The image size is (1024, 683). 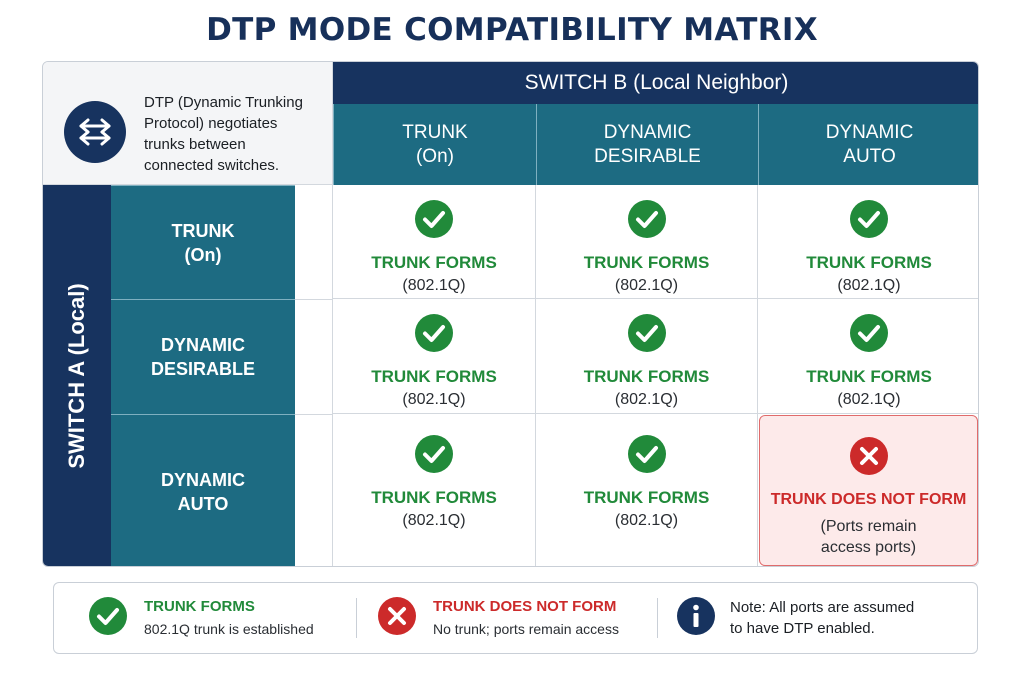 What do you see at coordinates (434, 144) in the screenshot?
I see `column-header-trunk: TRUNK (On)` at bounding box center [434, 144].